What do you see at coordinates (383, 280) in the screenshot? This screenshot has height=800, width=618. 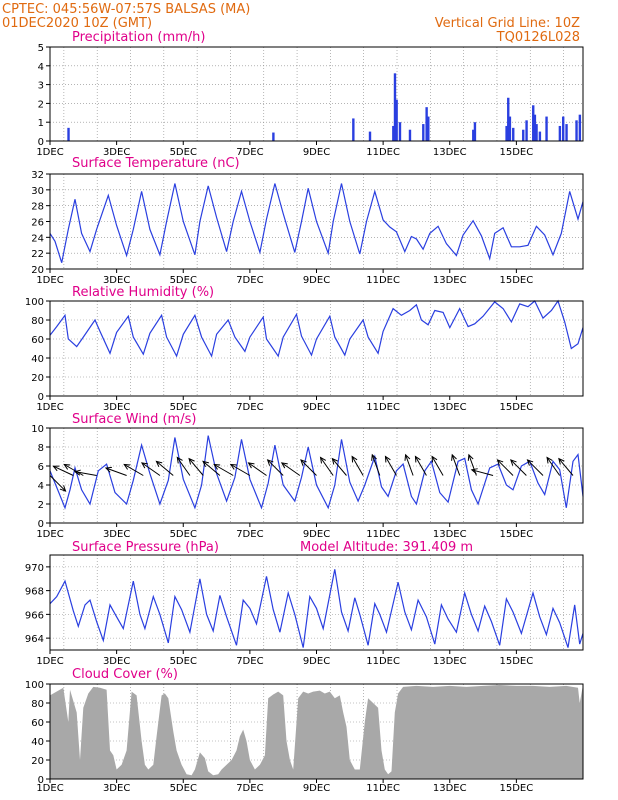 I see `temperature-xtick-label: 11DEC` at bounding box center [383, 280].